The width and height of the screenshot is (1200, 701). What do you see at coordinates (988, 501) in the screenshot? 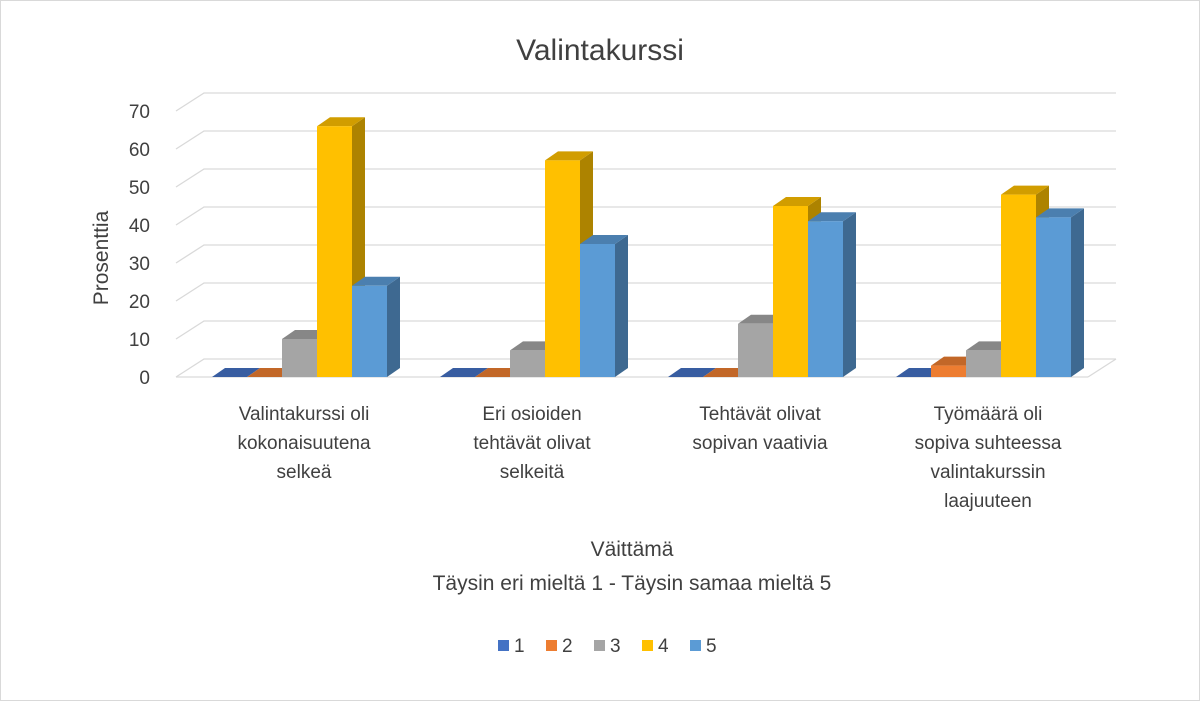
I see `category-label: laajuuteen` at bounding box center [988, 501].